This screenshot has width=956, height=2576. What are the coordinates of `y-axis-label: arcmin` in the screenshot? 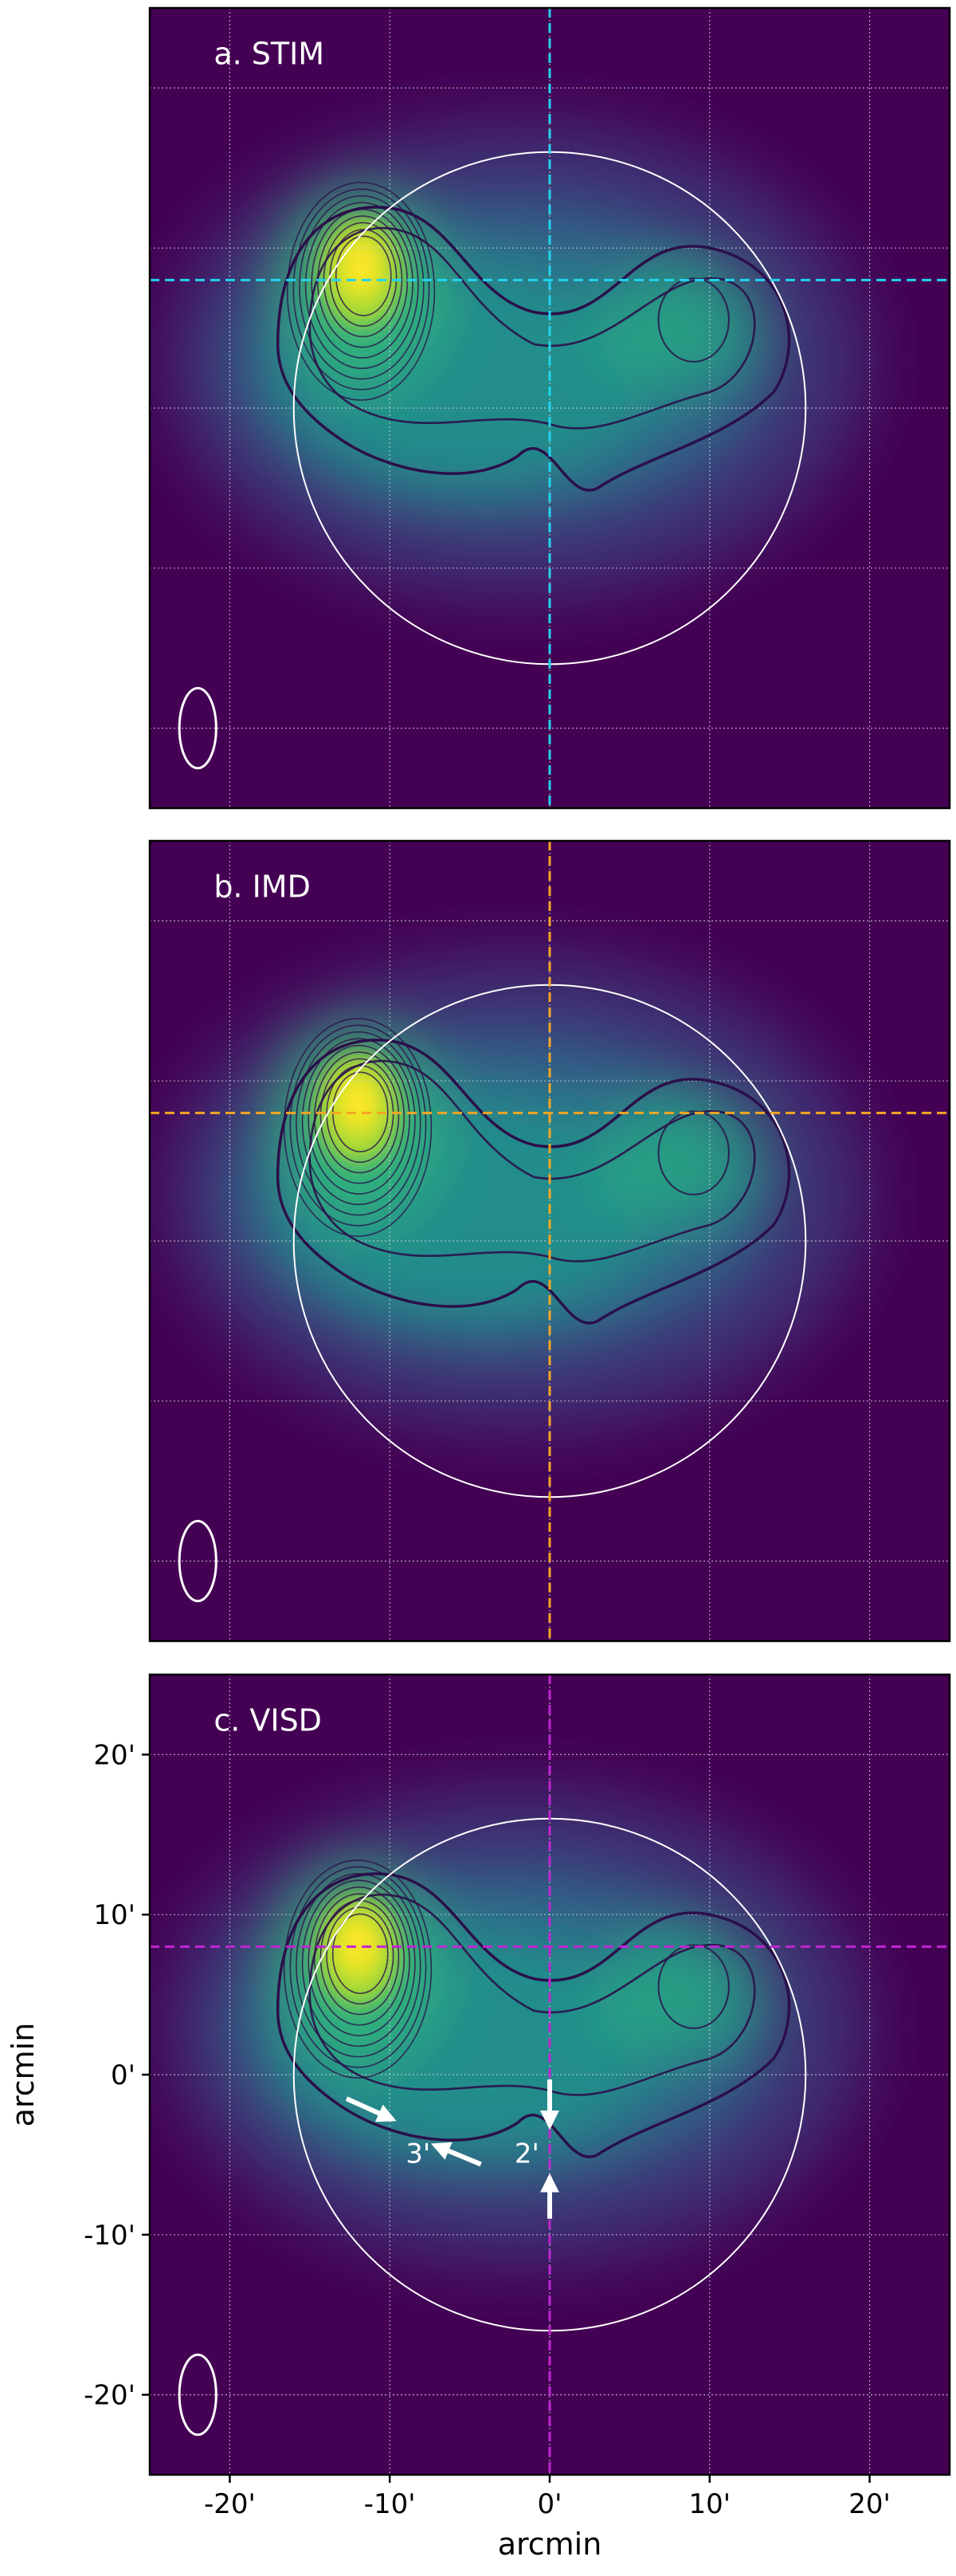 It's located at (23, 2075).